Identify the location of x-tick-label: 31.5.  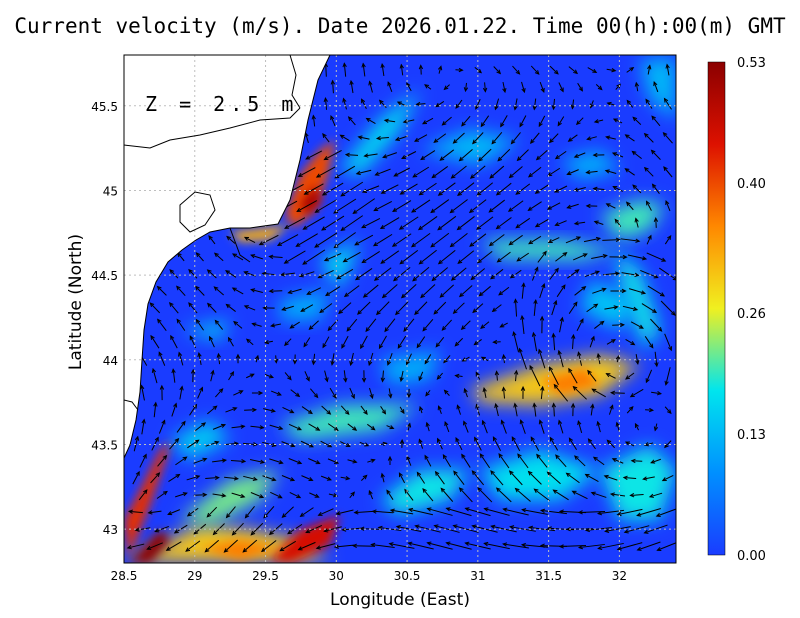
(548, 576).